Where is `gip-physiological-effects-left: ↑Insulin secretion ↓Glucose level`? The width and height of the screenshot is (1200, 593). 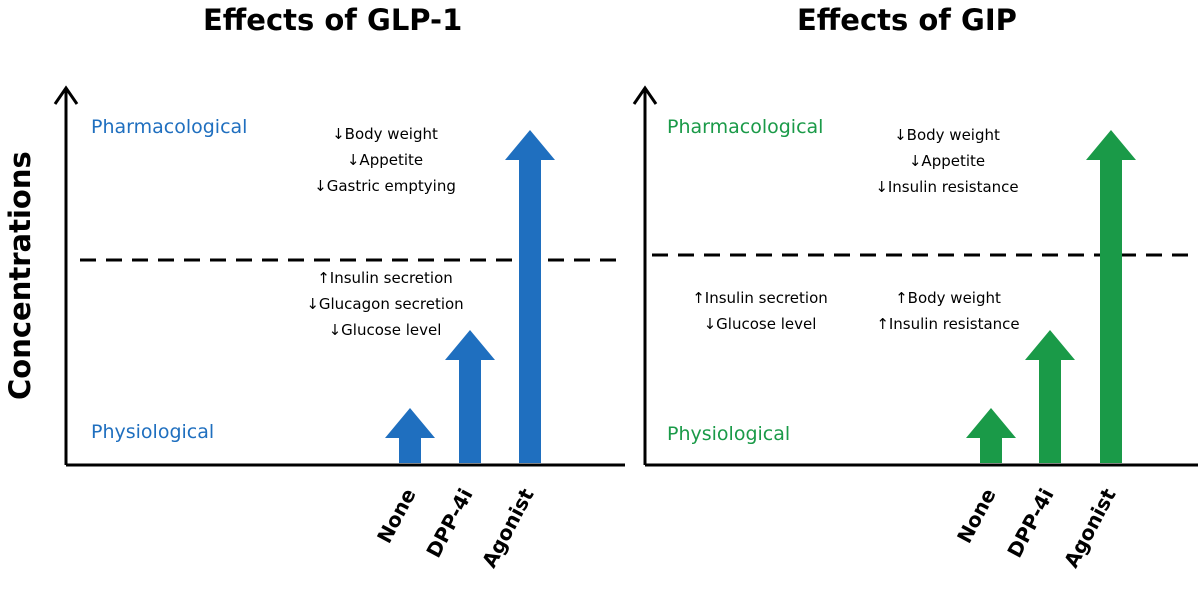
gip-physiological-effects-left: ↑Insulin secretion ↓Glucose level is located at coordinates (760, 311).